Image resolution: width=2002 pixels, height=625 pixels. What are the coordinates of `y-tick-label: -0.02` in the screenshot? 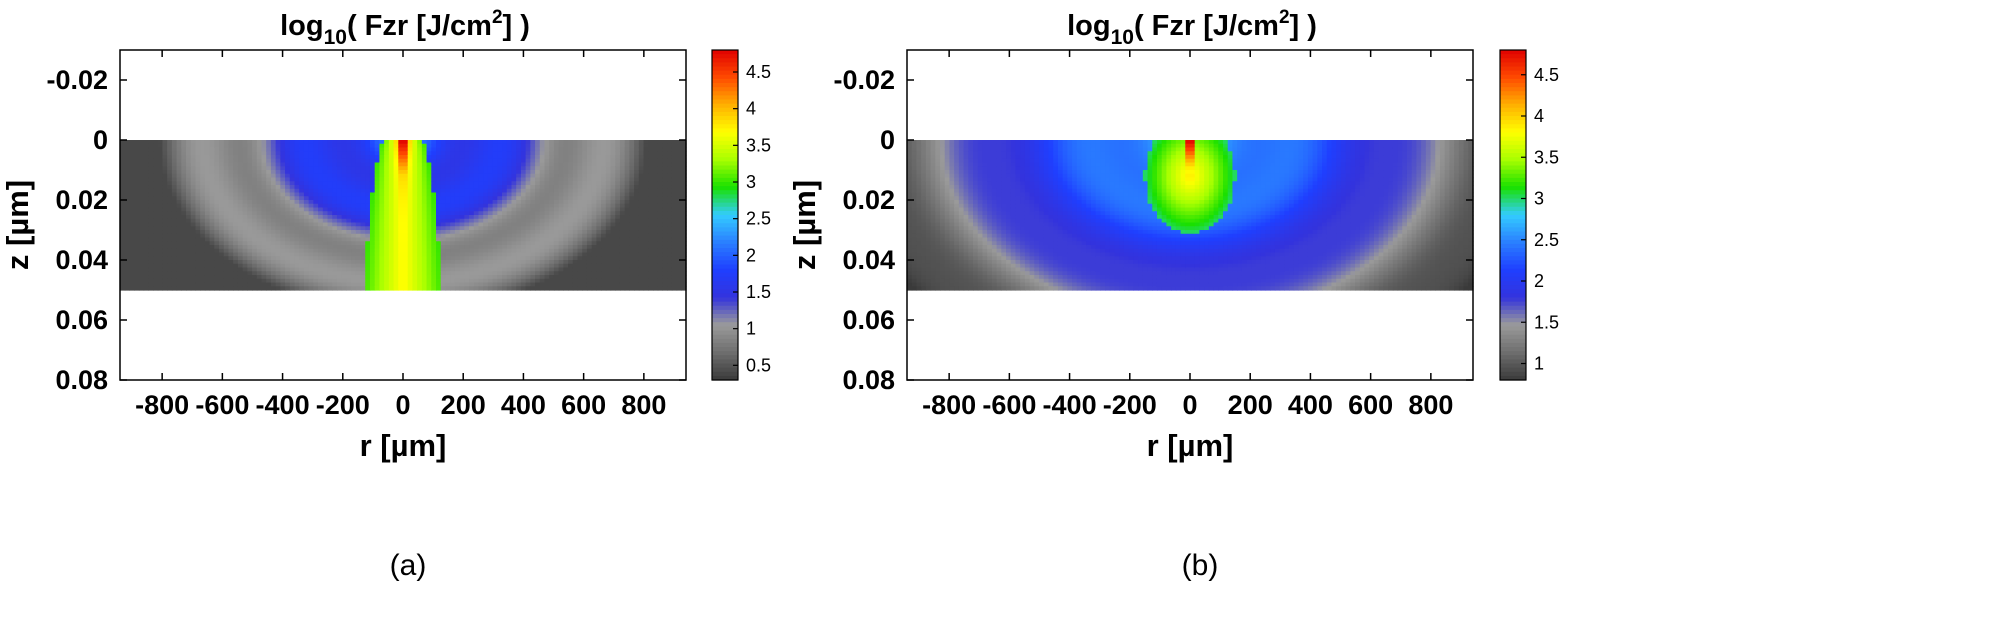 It's located at (77, 80).